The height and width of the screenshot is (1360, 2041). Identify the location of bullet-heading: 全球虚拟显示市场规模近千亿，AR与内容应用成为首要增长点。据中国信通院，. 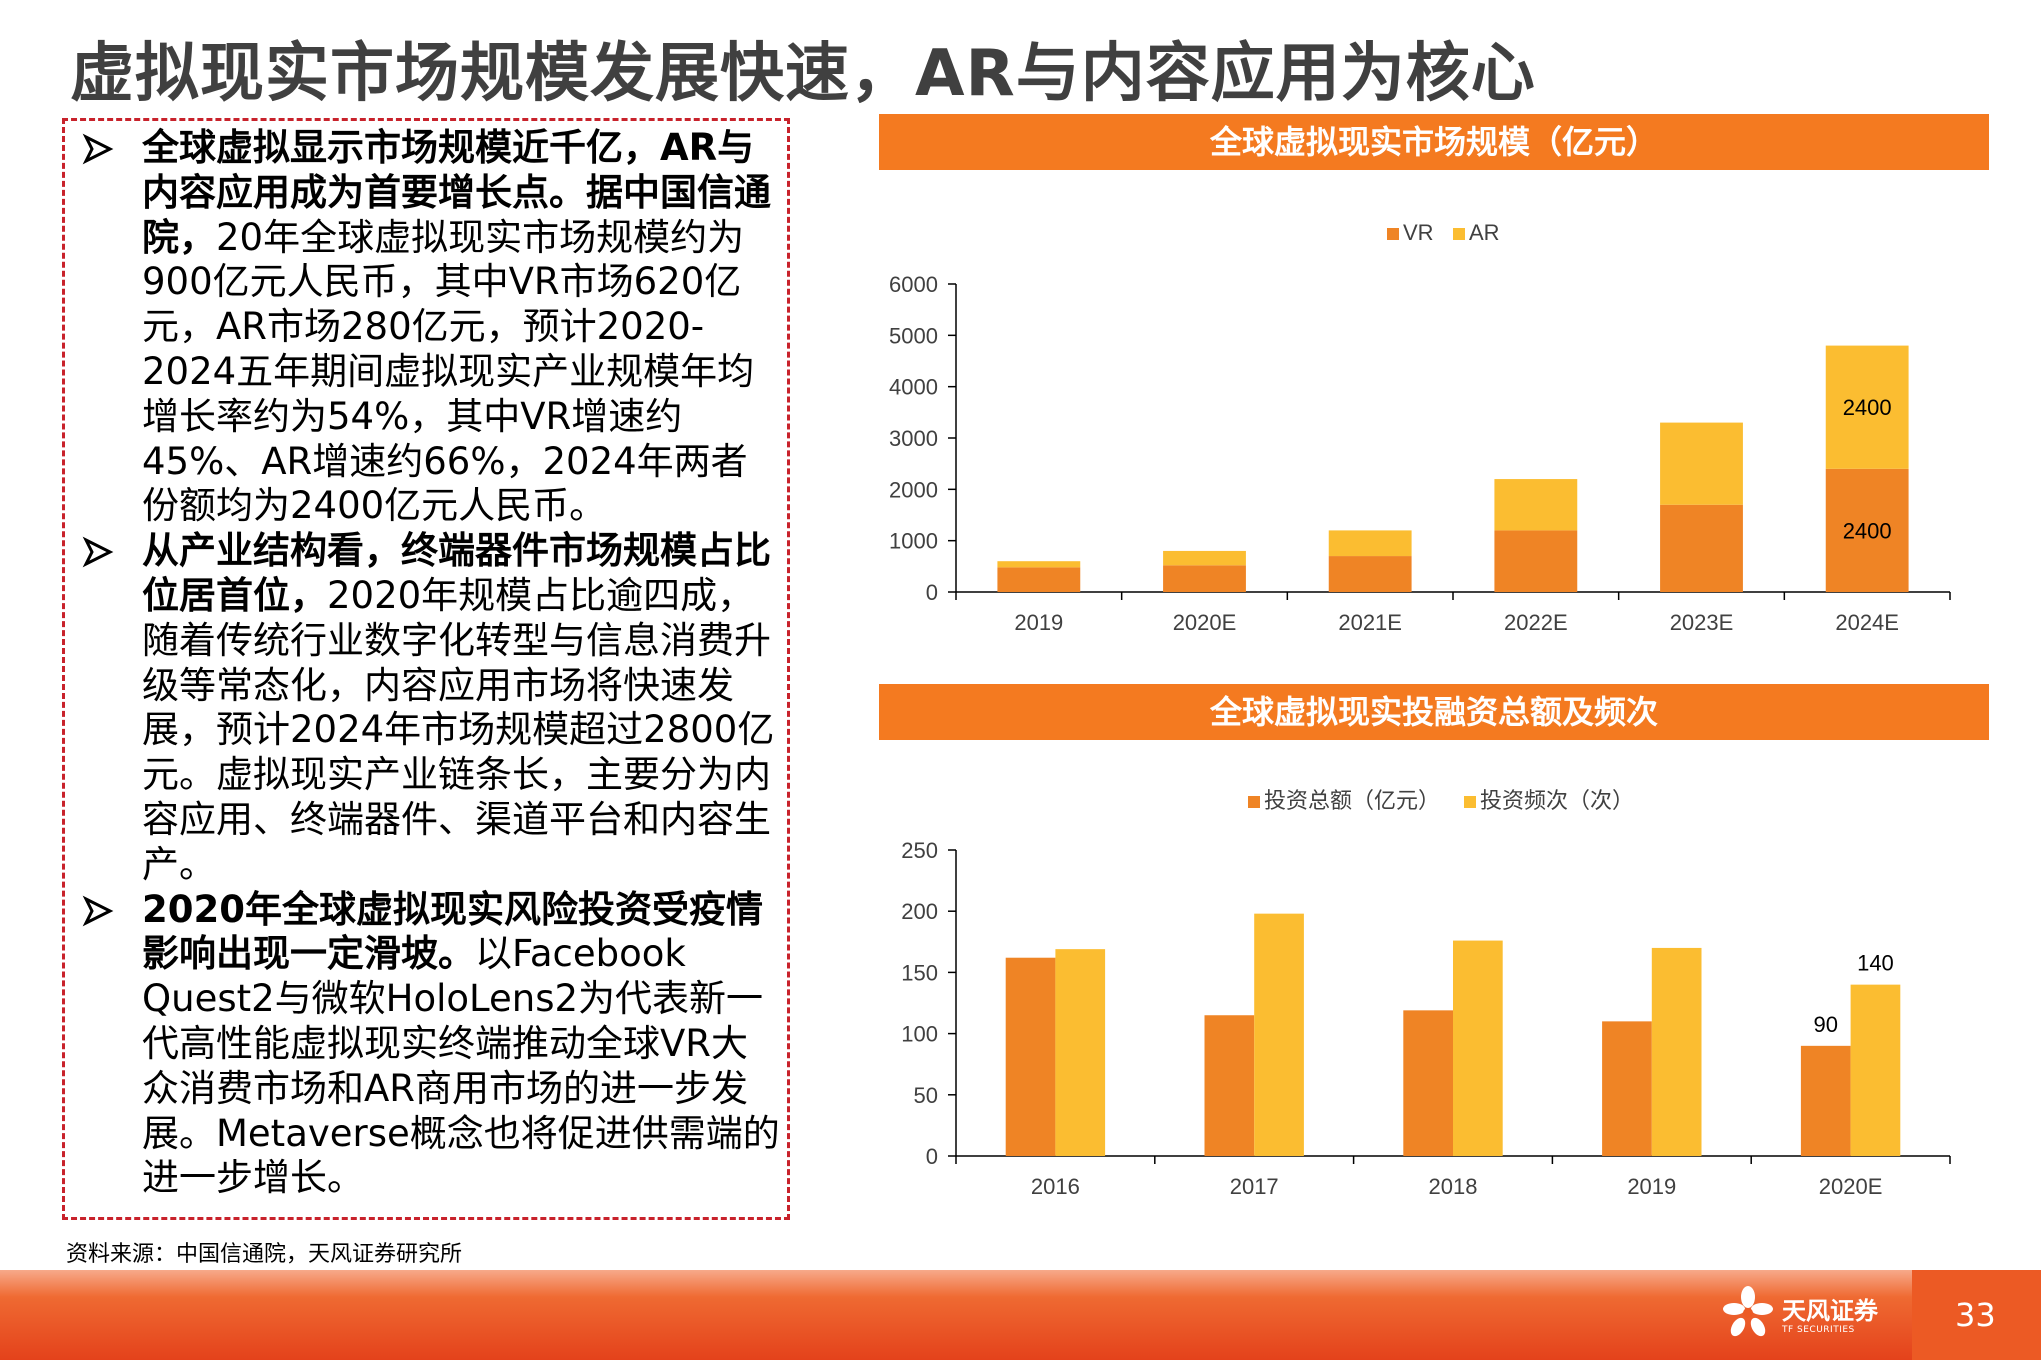
(456, 192).